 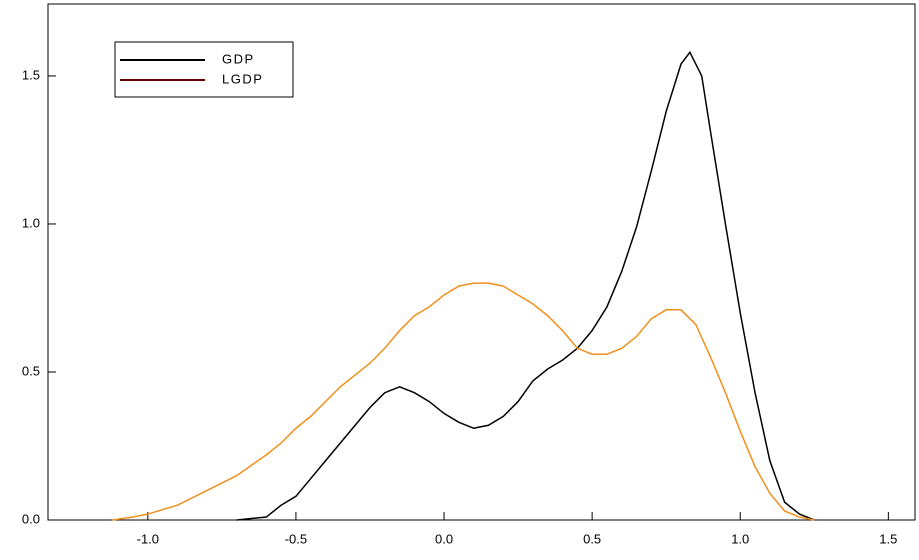 I want to click on y-tick-label: 0.0, so click(x=31, y=518).